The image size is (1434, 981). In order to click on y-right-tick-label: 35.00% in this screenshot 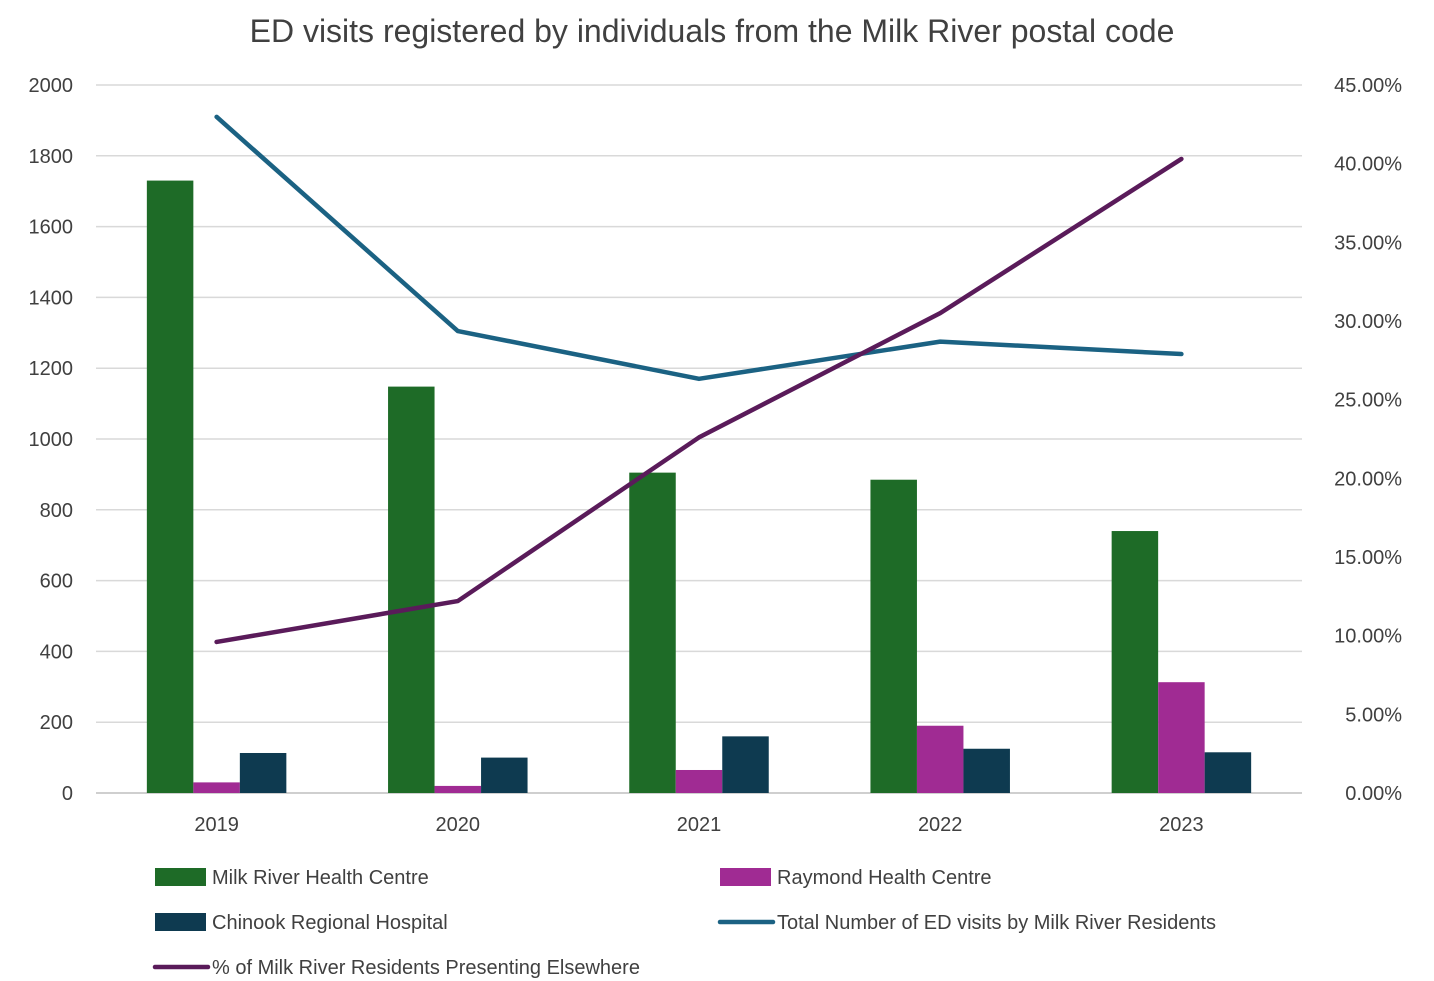, I will do `click(1368, 243)`.